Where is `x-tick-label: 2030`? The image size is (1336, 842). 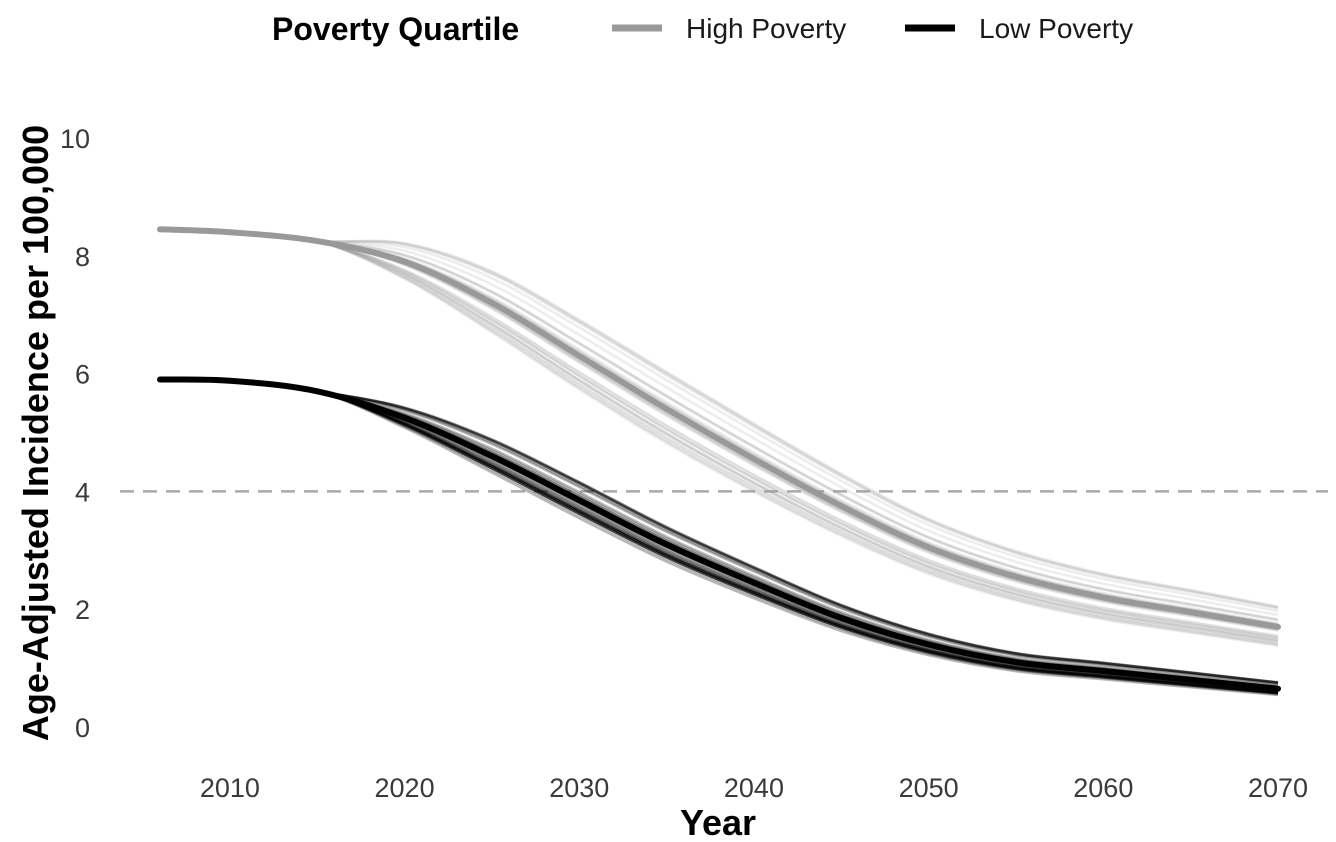
x-tick-label: 2030 is located at coordinates (579, 788).